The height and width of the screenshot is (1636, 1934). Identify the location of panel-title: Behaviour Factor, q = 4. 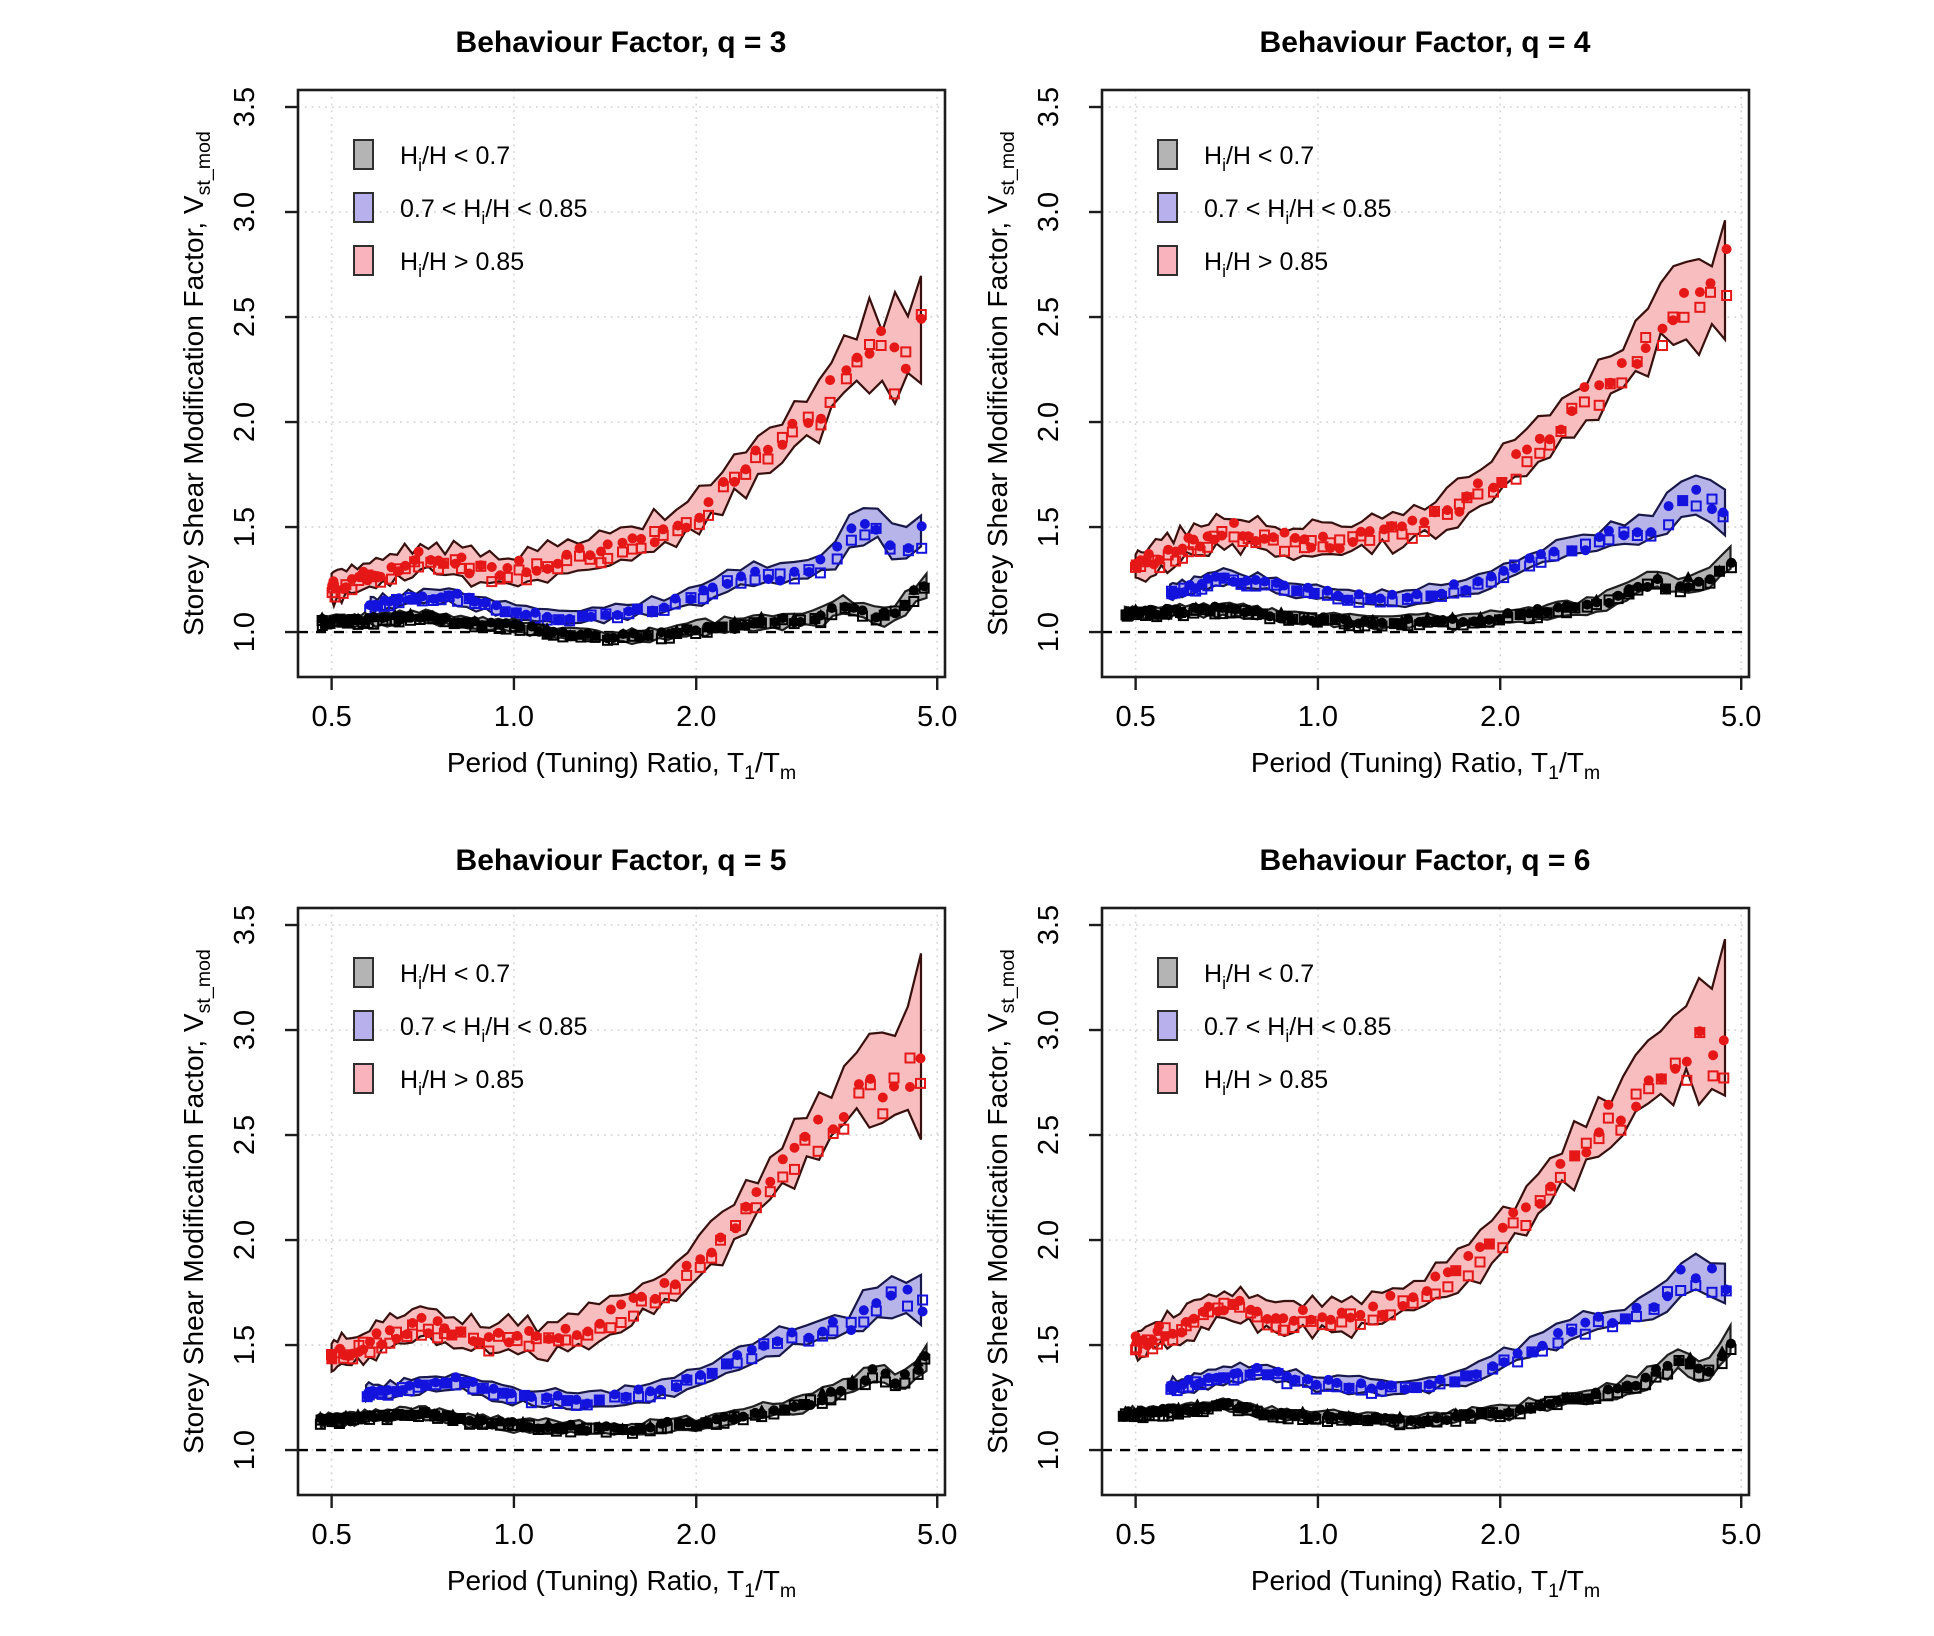
(1425, 42).